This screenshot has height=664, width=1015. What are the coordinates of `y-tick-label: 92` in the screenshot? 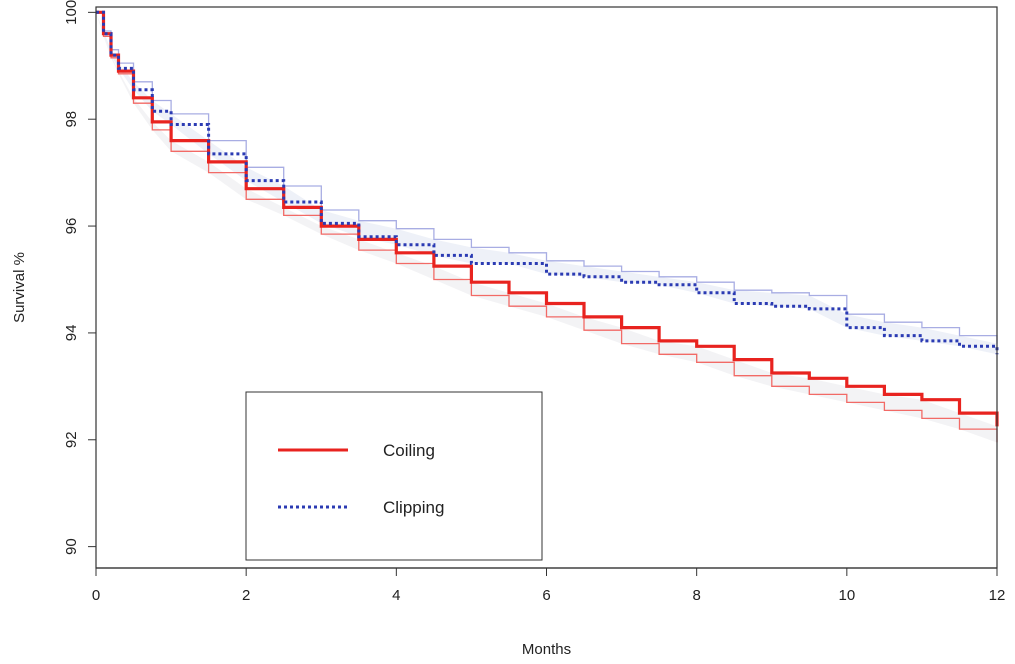 It's located at (71, 439).